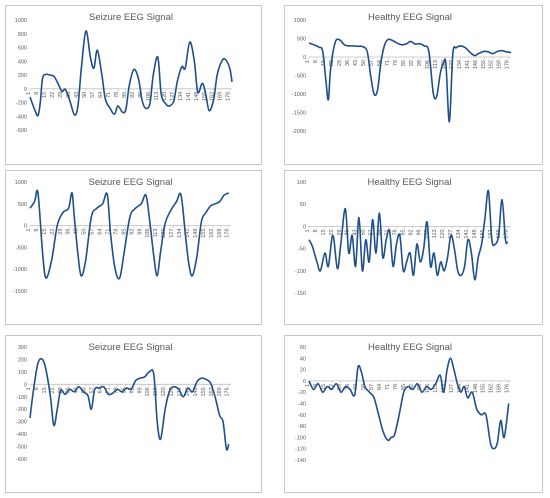  Describe the element at coordinates (21, 117) in the screenshot. I see `y-tick-label: -400` at that location.